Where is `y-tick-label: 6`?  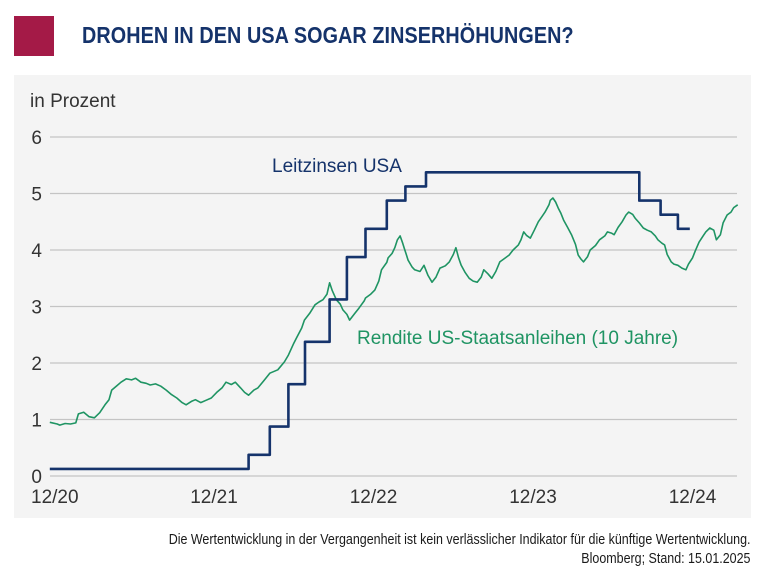 y-tick-label: 6 is located at coordinates (36, 138).